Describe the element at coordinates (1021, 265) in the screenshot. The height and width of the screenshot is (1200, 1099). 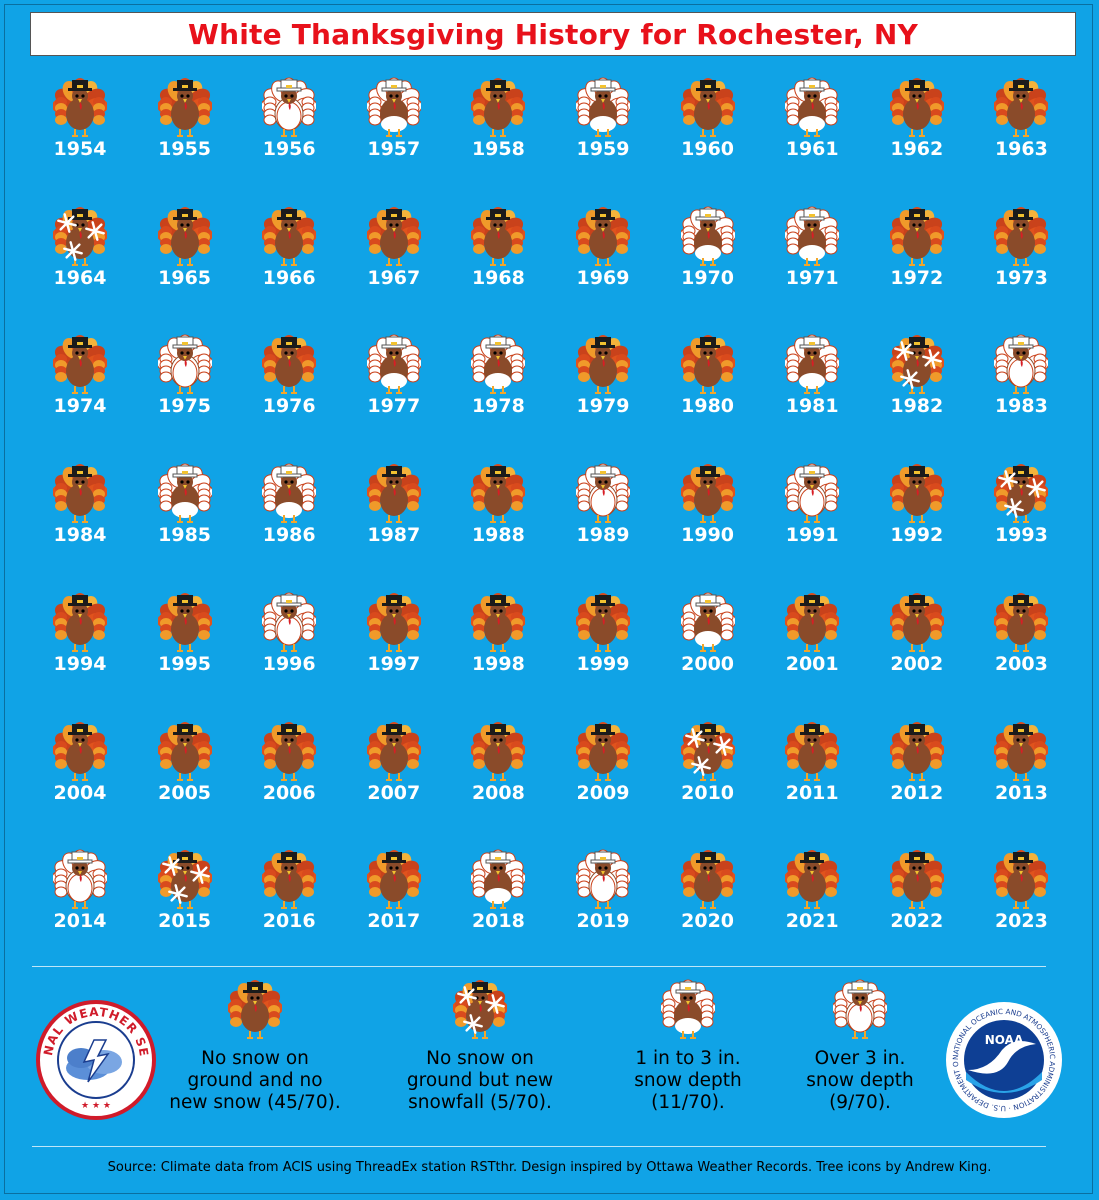
I see `year-cell: 1973` at that location.